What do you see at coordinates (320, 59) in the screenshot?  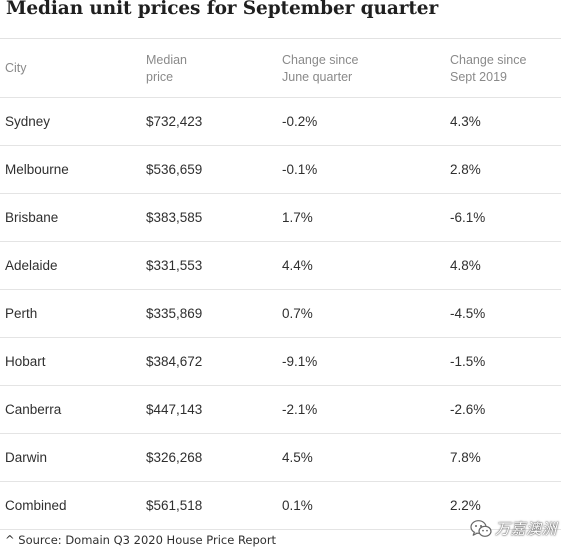 I see `header-change-june-line1: Change since` at bounding box center [320, 59].